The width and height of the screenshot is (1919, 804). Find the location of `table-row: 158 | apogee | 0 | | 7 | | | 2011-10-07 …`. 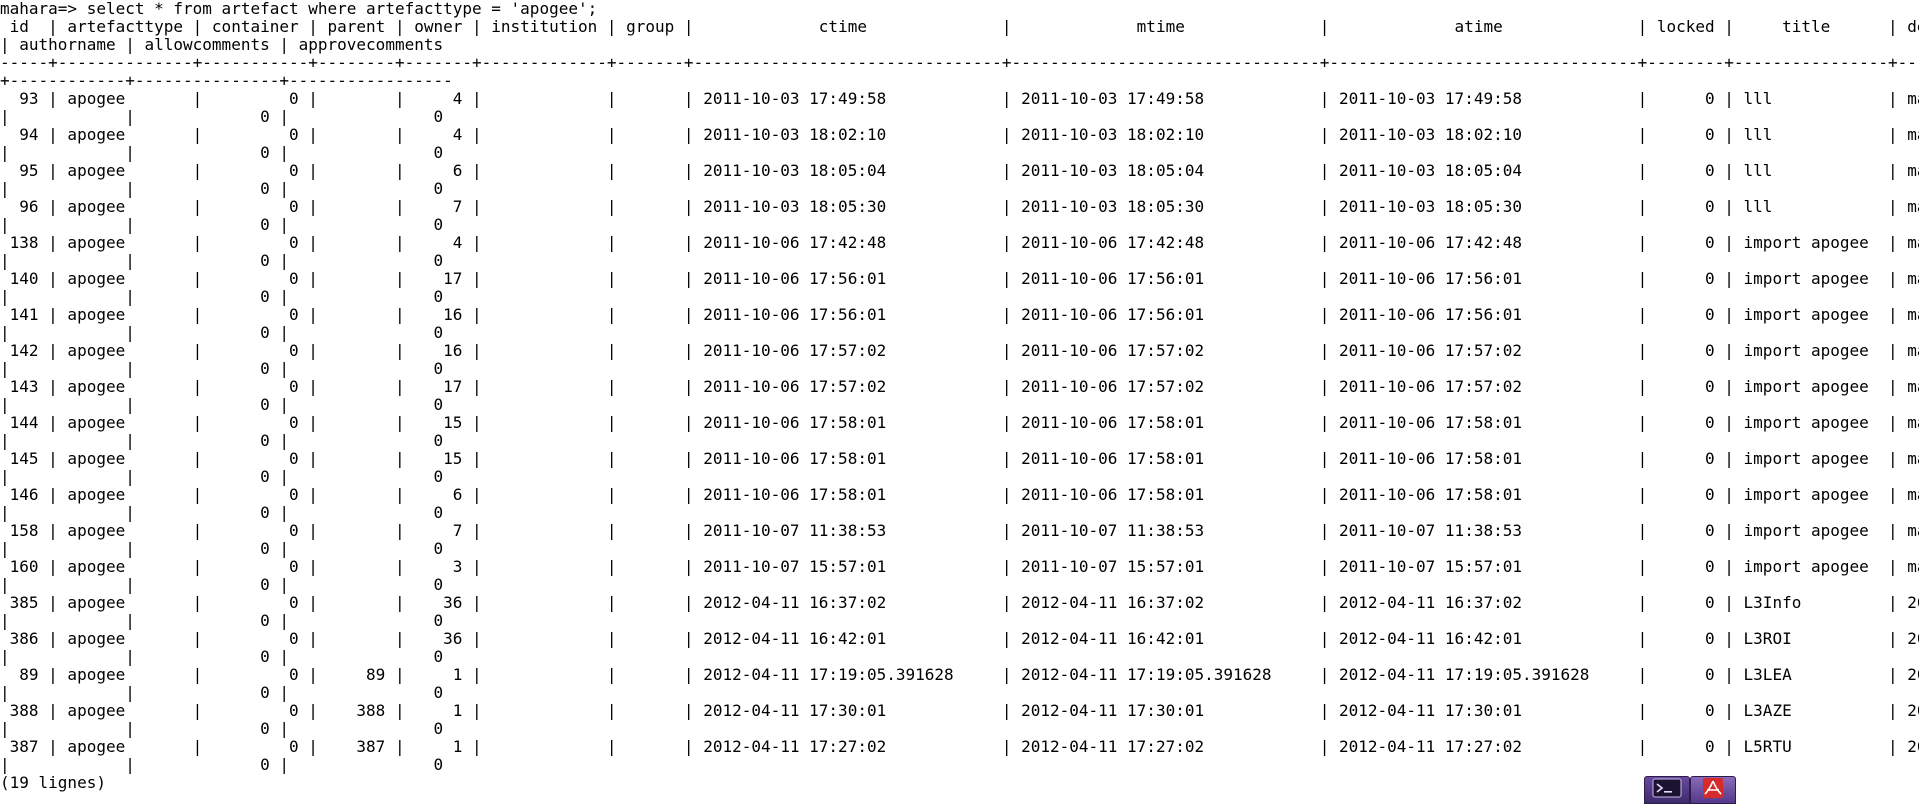

table-row: 158 | apogee | 0 | | 7 | | | 2011-10-07 … is located at coordinates (964, 530).